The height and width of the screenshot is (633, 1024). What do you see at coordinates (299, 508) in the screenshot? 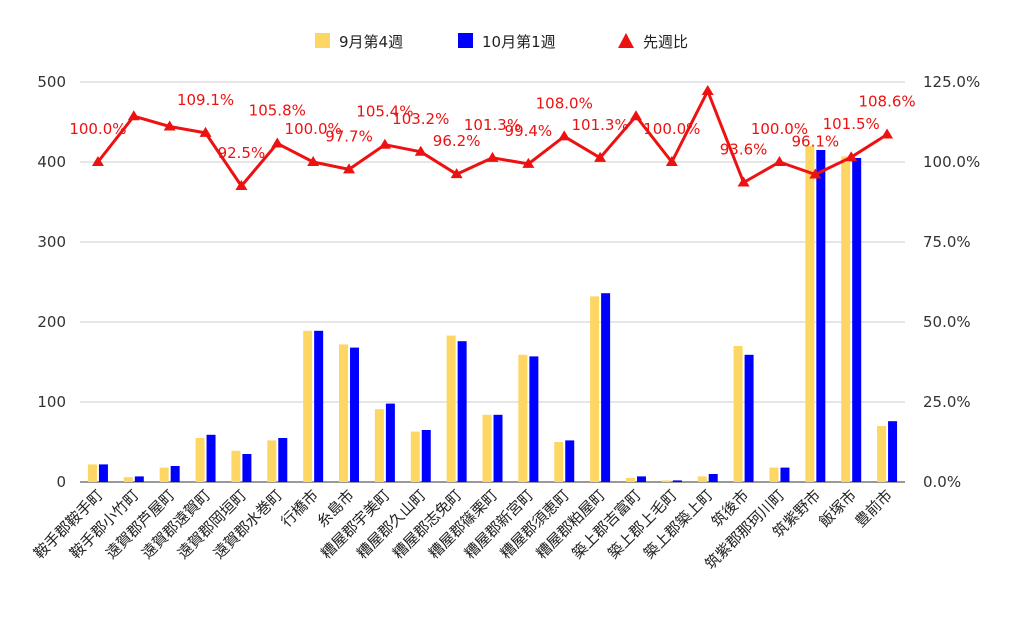
I see `x-category-label: 行橋市` at bounding box center [299, 508].